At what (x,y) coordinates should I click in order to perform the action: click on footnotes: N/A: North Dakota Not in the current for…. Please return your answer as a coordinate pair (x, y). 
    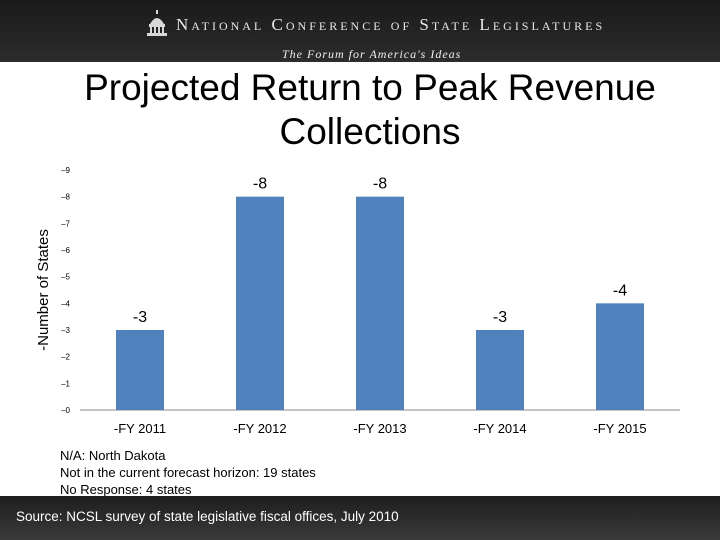
    Looking at the image, I should click on (188, 472).